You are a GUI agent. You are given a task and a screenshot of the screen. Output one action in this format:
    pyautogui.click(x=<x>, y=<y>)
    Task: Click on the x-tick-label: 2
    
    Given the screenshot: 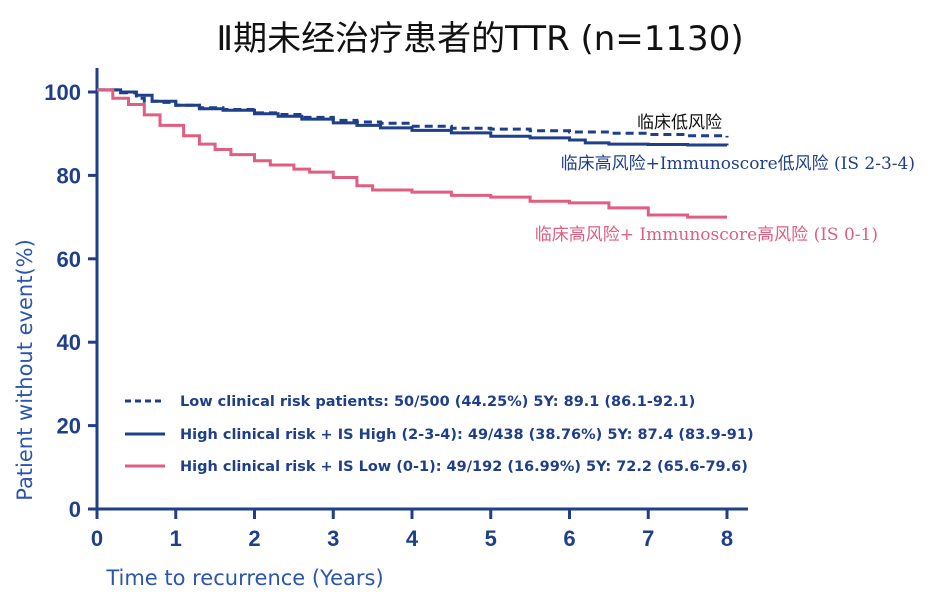 What is the action you would take?
    pyautogui.click(x=254, y=538)
    